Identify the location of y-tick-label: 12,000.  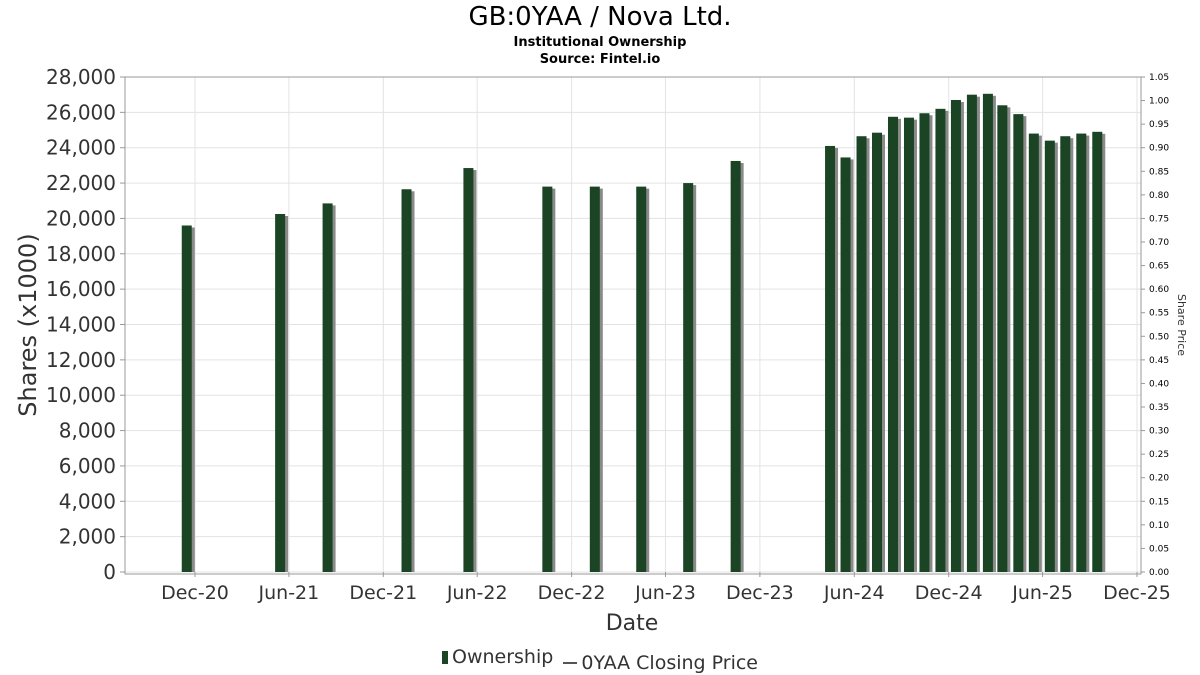
(81, 360).